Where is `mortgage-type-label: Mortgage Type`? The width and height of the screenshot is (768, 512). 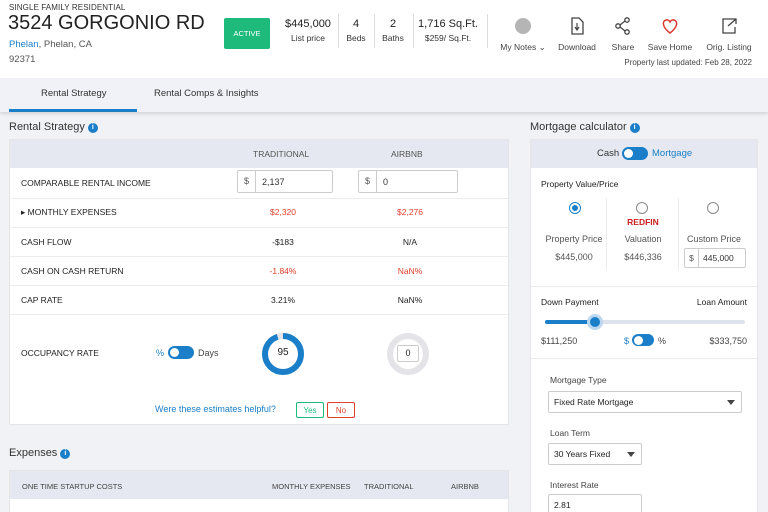 mortgage-type-label: Mortgage Type is located at coordinates (578, 380).